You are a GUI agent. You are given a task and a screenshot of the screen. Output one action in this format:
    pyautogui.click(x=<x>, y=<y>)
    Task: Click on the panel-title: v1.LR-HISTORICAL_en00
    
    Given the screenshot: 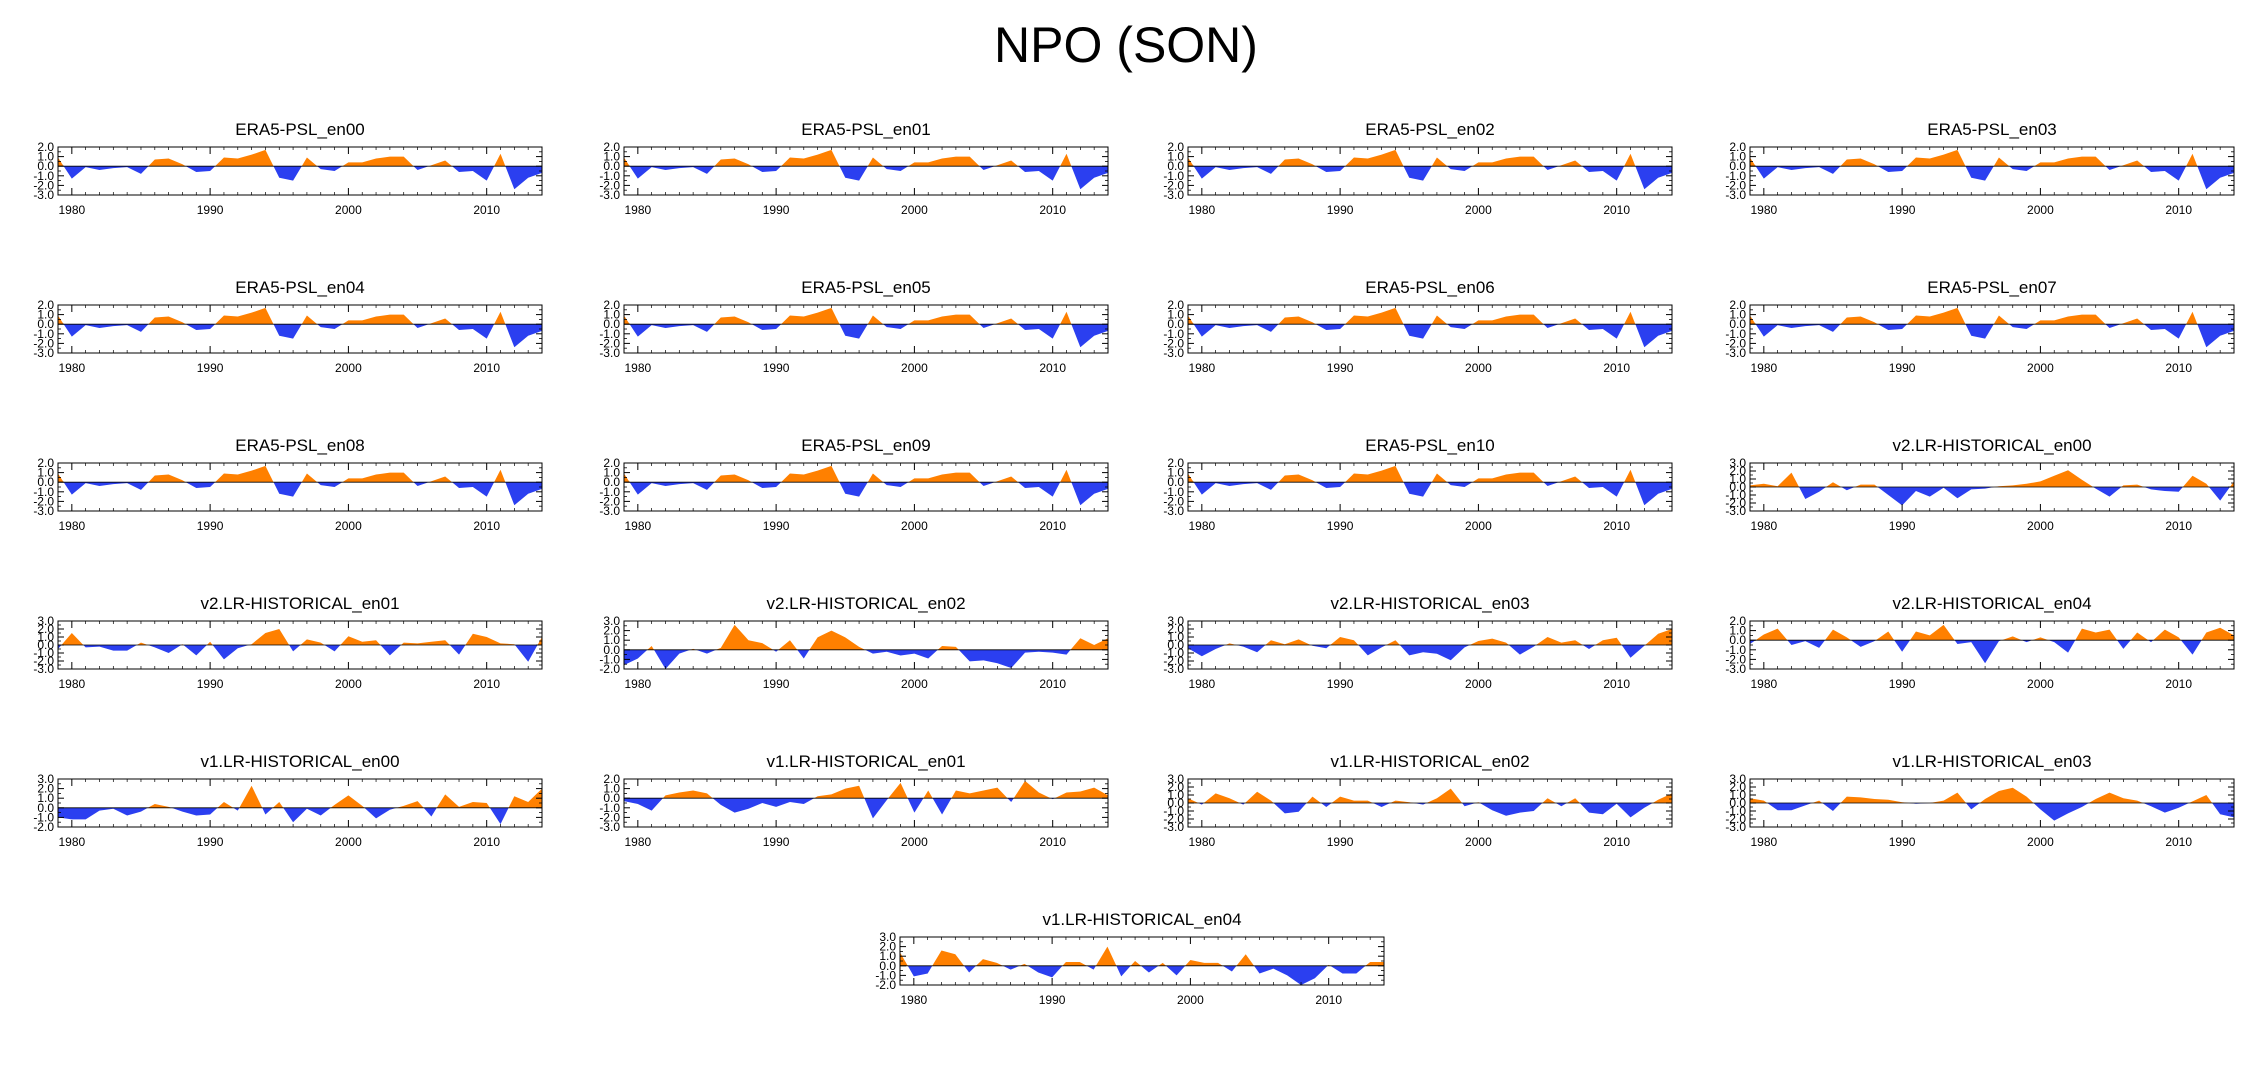 What is the action you would take?
    pyautogui.click(x=299, y=761)
    